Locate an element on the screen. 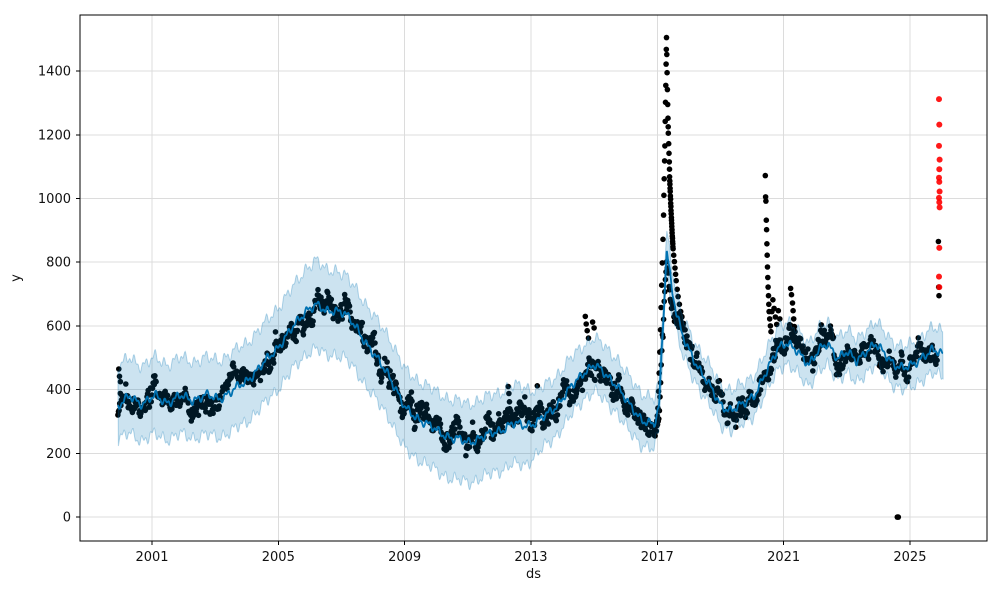 Image resolution: width=1000 pixels, height=600 pixels. y-tick-label: 1200 is located at coordinates (54, 135).